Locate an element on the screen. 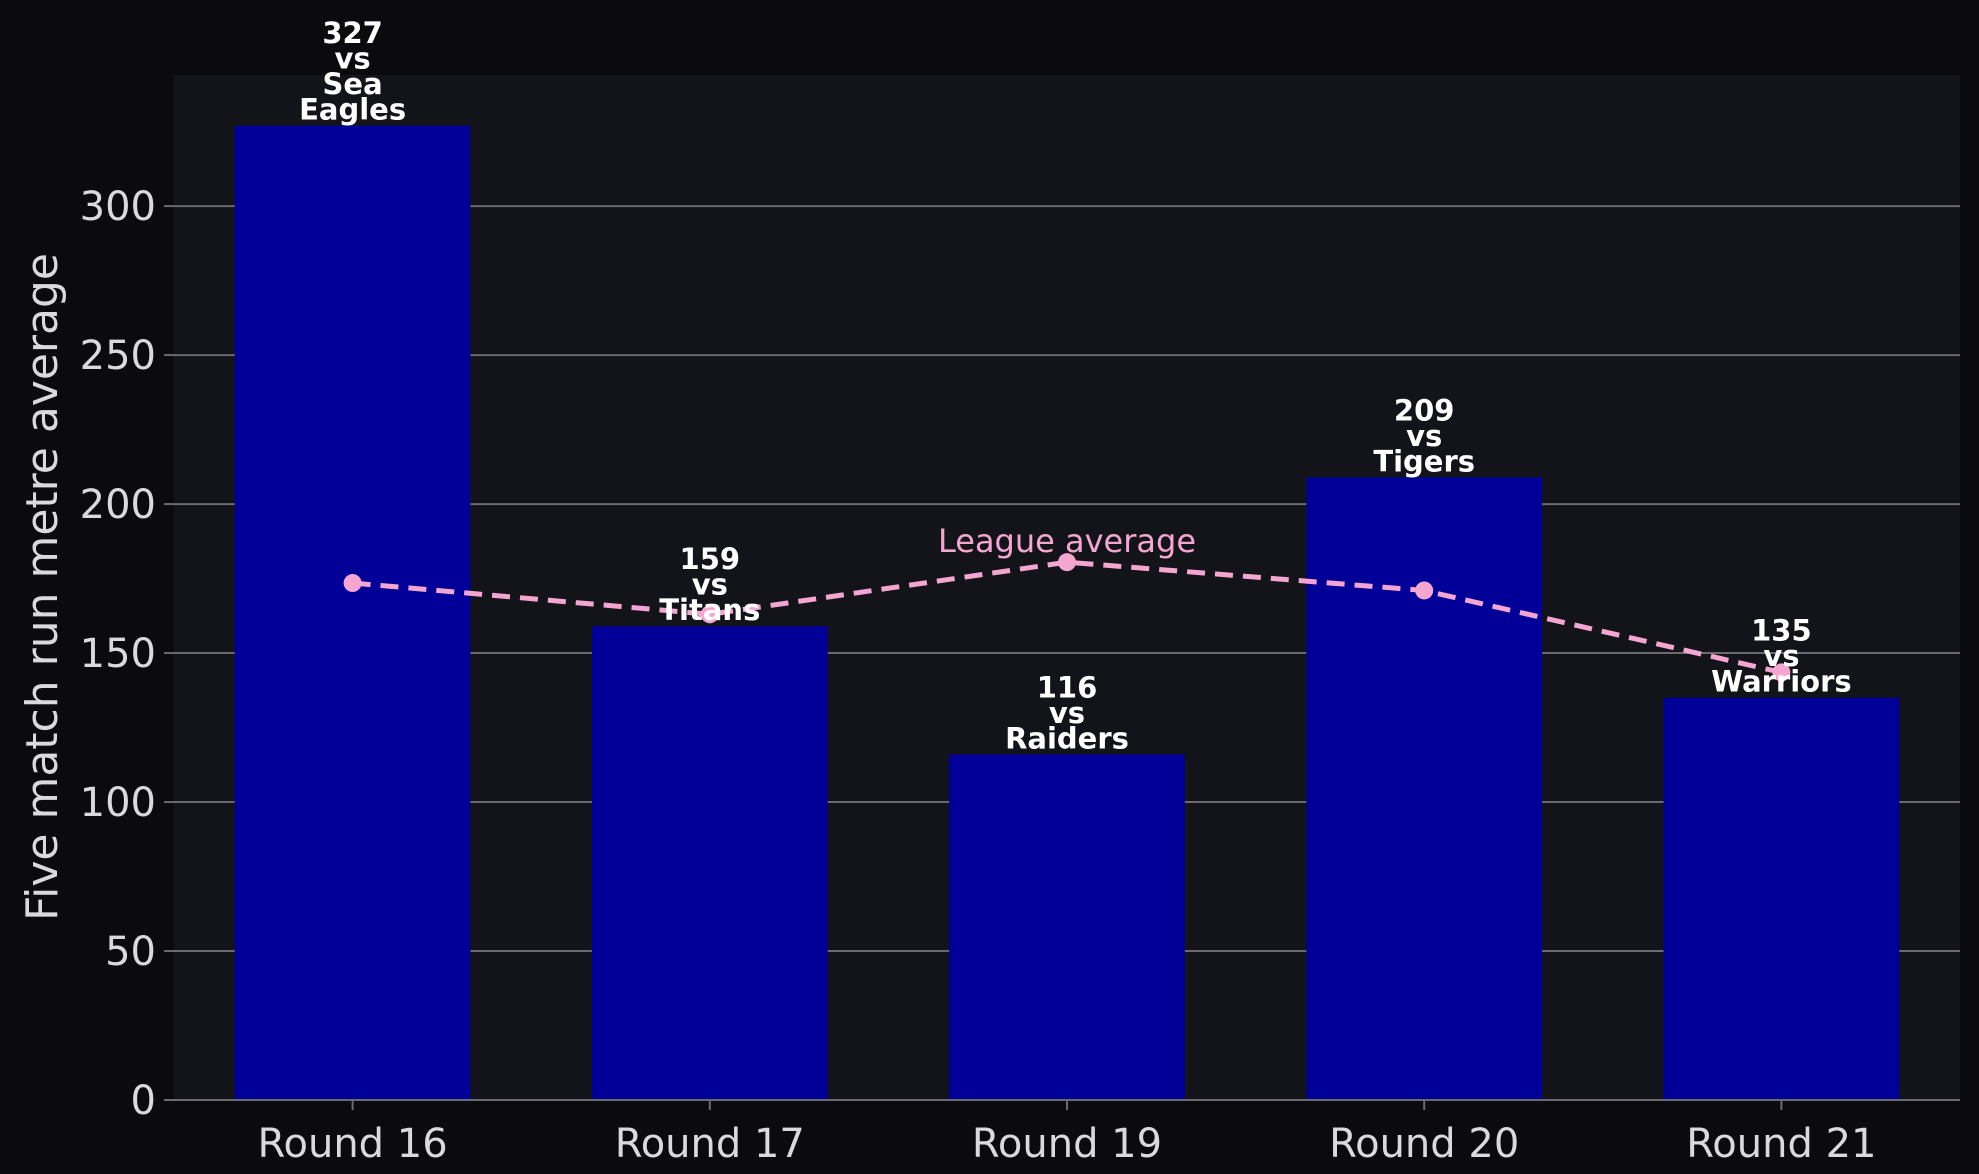  league-average-line is located at coordinates (1067, 617).